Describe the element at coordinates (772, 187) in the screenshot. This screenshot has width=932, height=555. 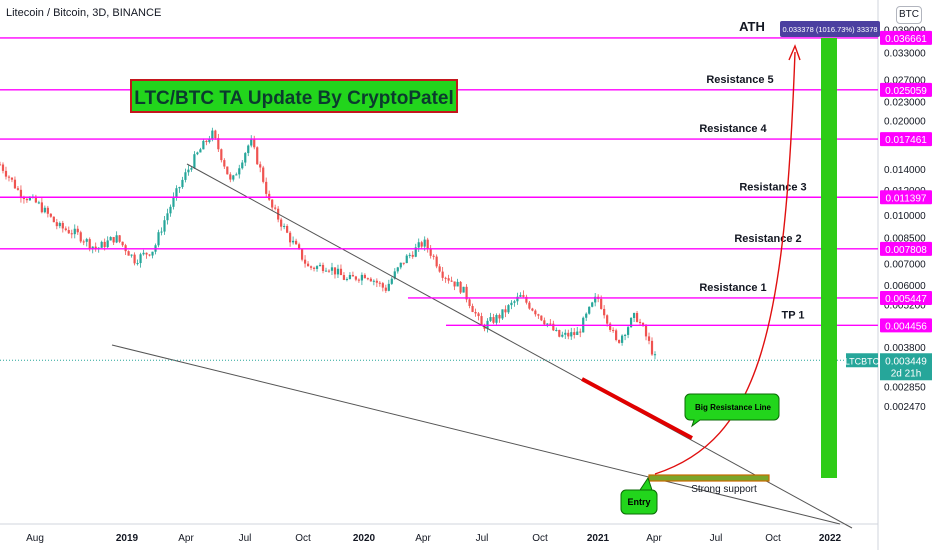
I see `level-label: Resistance 3` at that location.